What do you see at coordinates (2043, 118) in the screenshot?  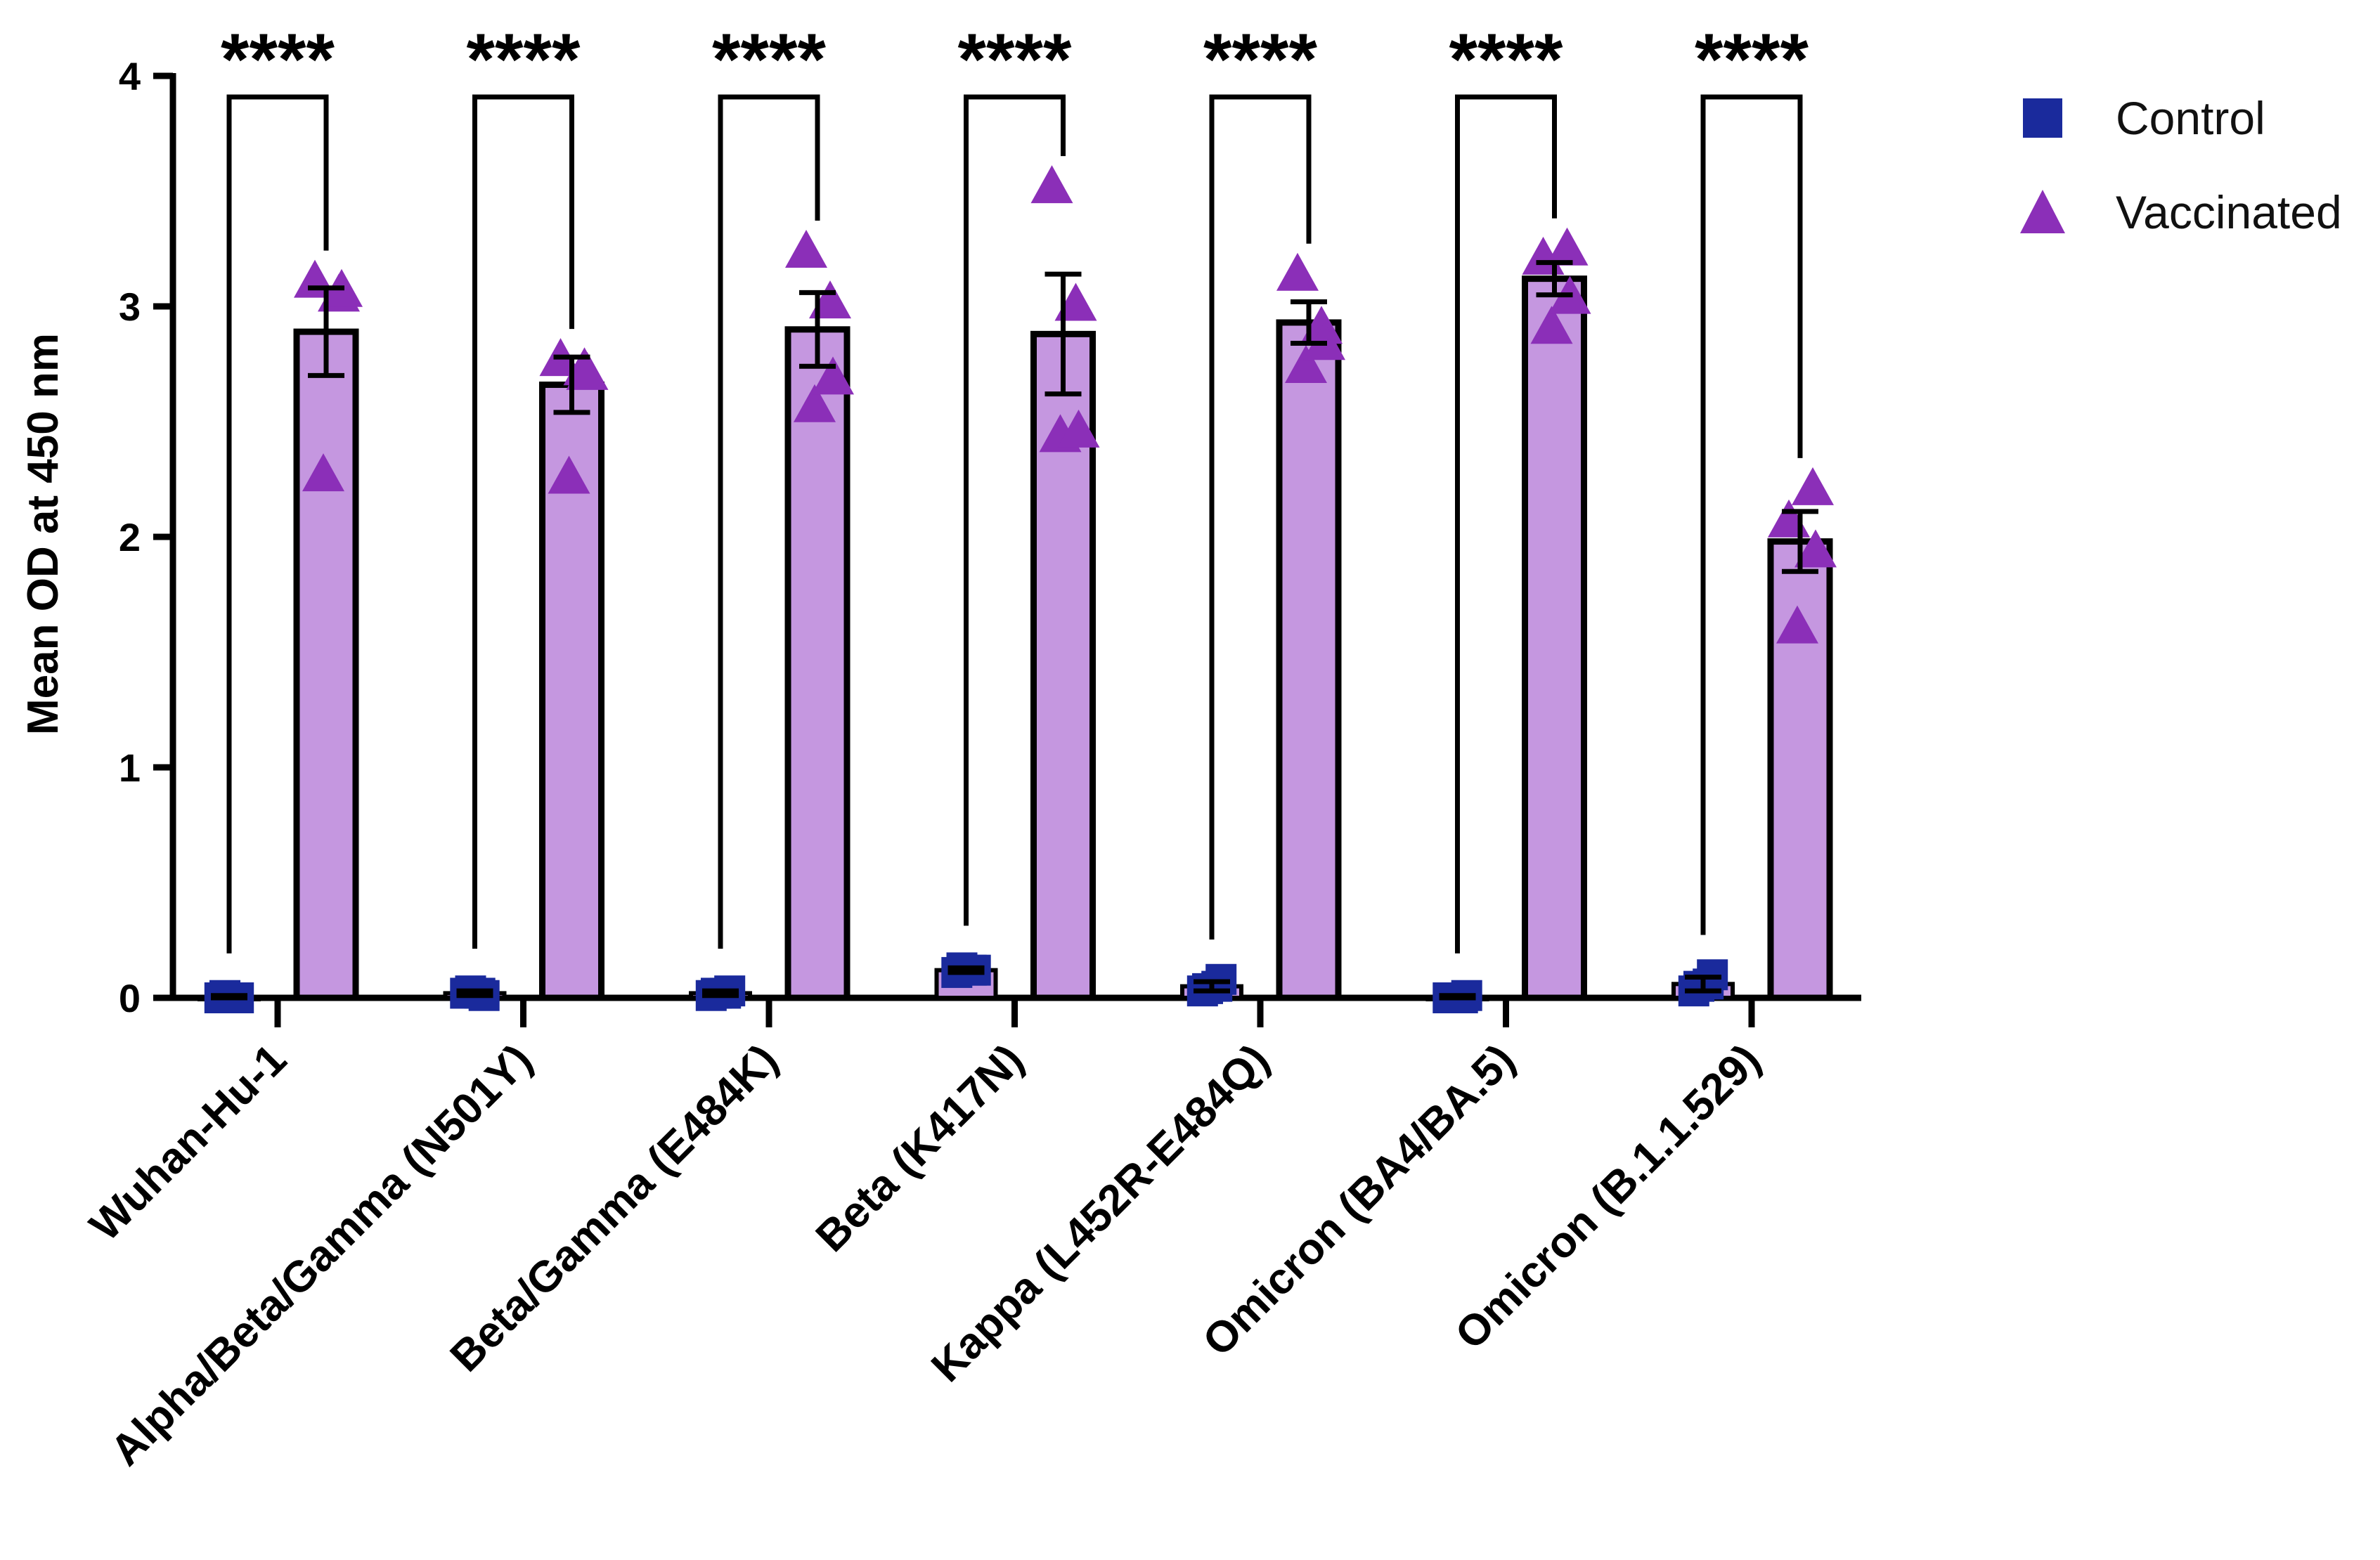 I see `legend-marker-control` at bounding box center [2043, 118].